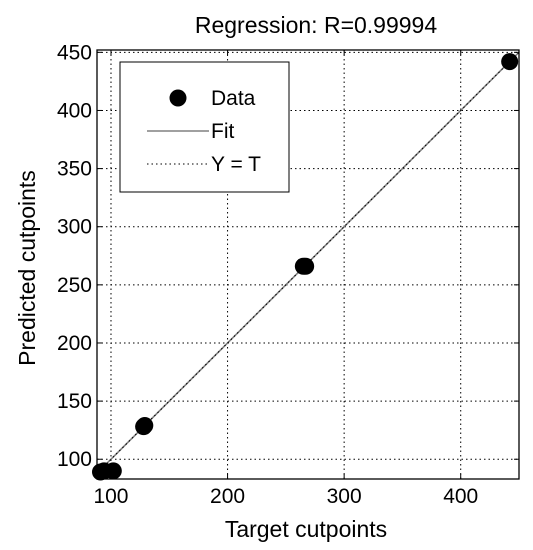  I want to click on legend-box, so click(204, 127).